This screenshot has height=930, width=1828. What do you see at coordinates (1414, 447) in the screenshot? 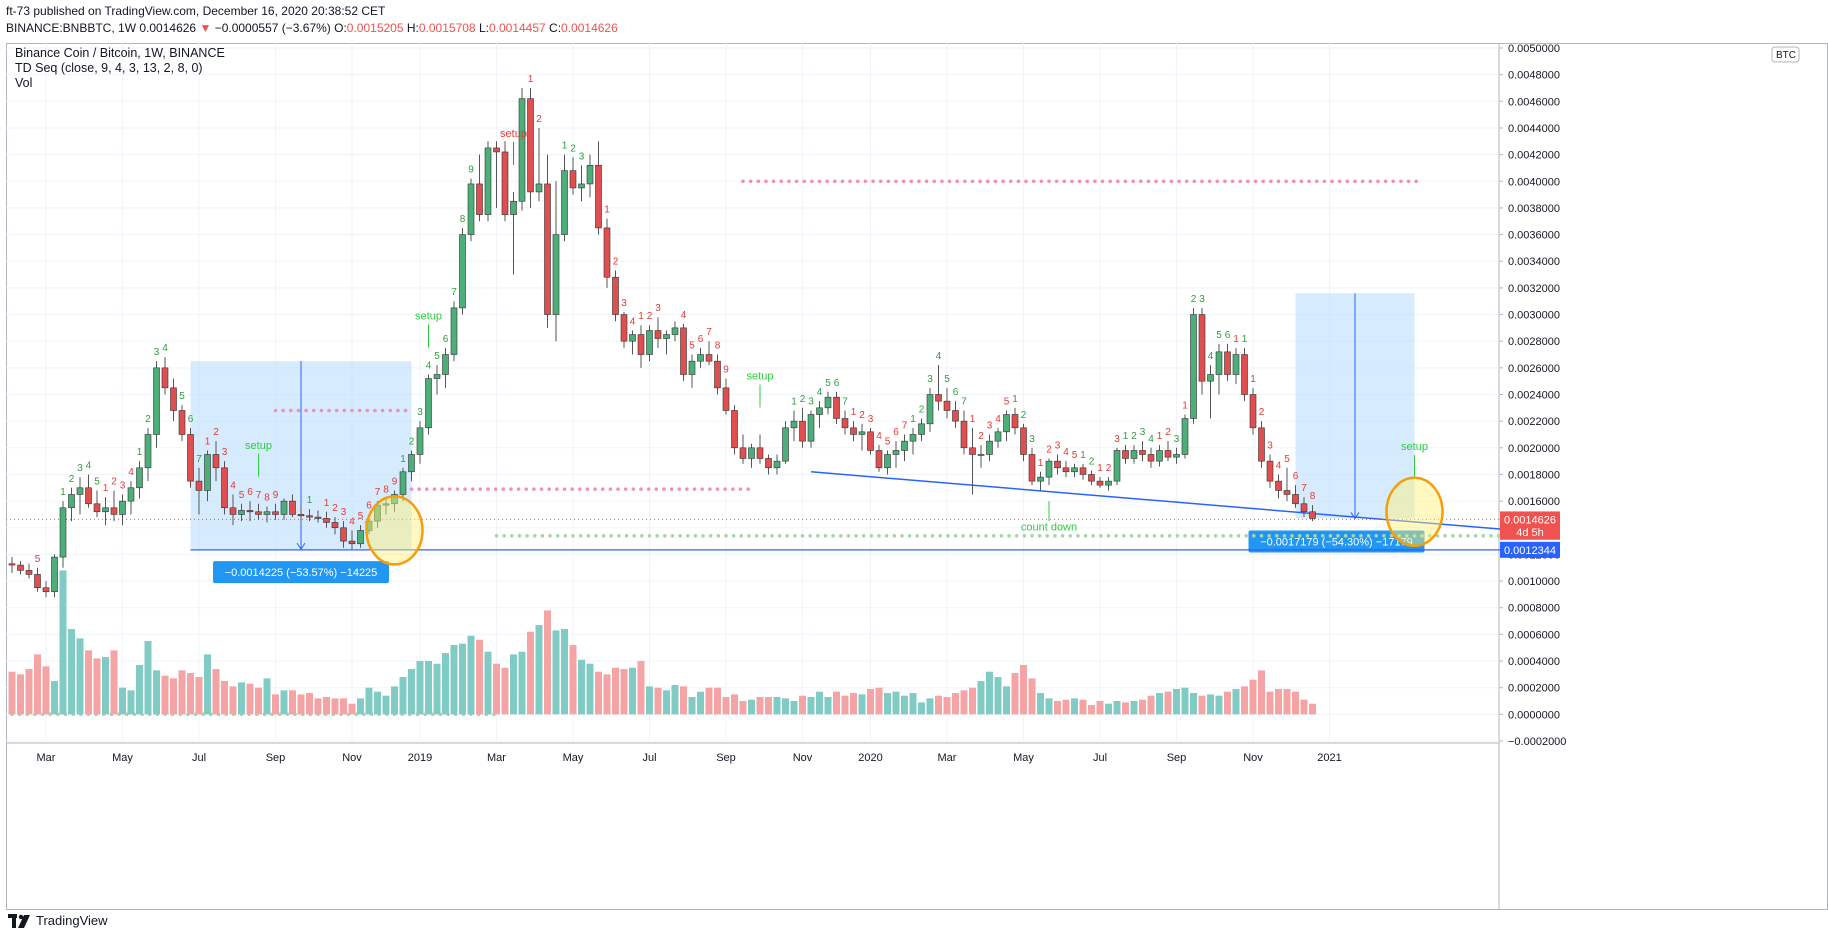
I see `setup-annotation: setup` at bounding box center [1414, 447].